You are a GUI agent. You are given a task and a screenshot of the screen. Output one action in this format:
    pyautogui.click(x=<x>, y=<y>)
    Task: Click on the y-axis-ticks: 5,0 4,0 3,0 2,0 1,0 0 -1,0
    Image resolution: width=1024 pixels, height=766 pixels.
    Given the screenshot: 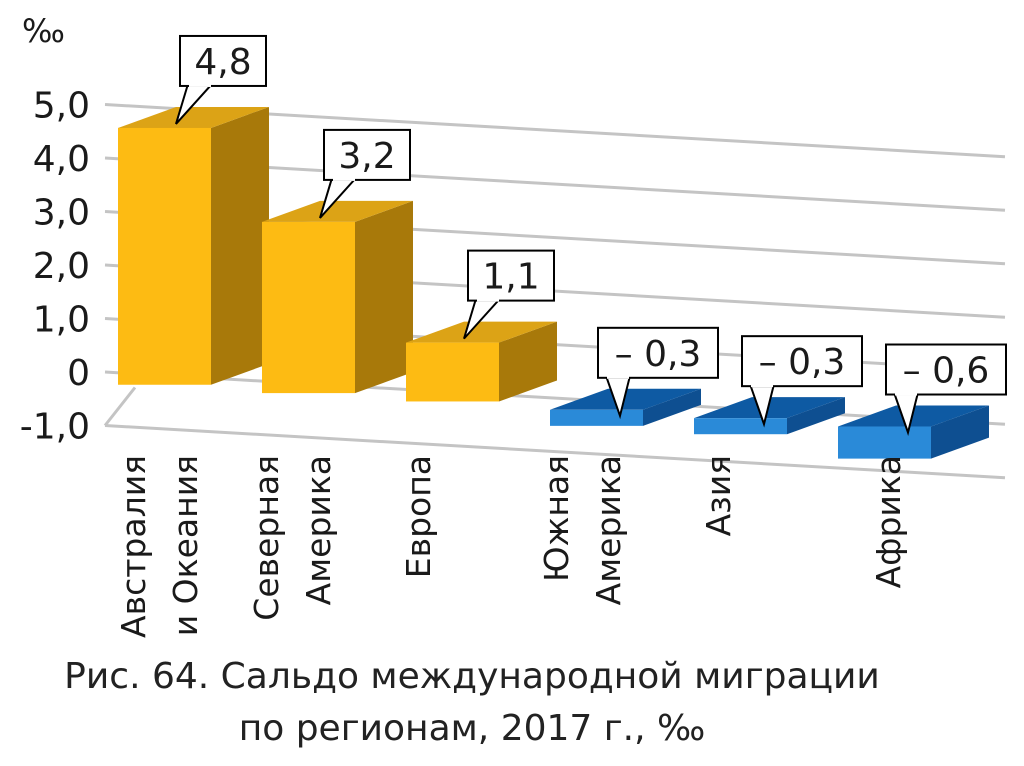 What is the action you would take?
    pyautogui.click(x=55, y=267)
    